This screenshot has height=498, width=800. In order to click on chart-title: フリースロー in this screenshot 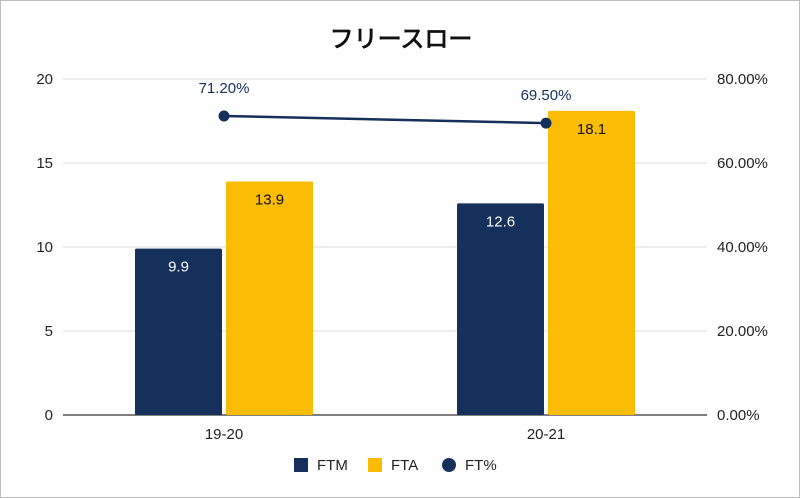, I will do `click(401, 39)`.